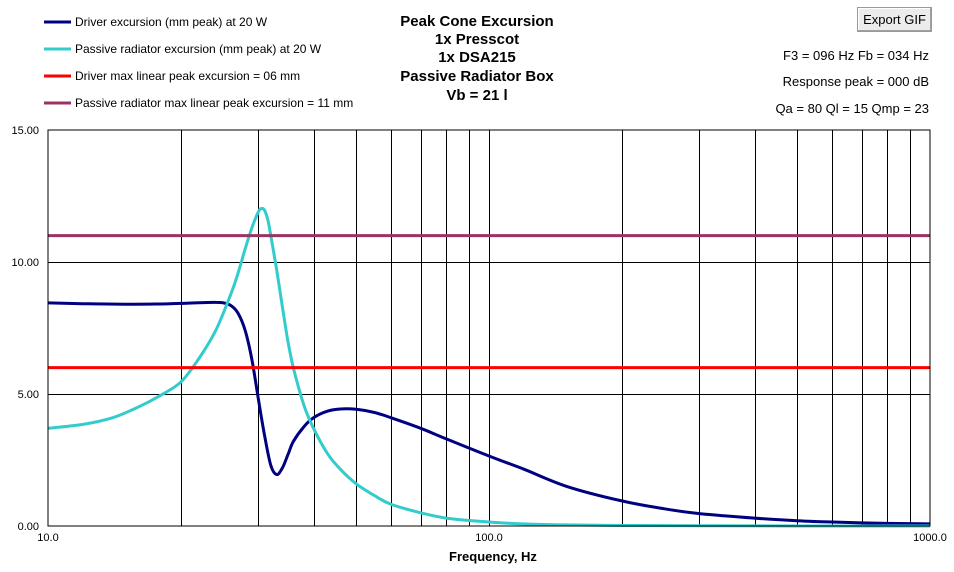 The width and height of the screenshot is (954, 572). I want to click on response-peak-readout: Response peak = 000 dB, so click(856, 81).